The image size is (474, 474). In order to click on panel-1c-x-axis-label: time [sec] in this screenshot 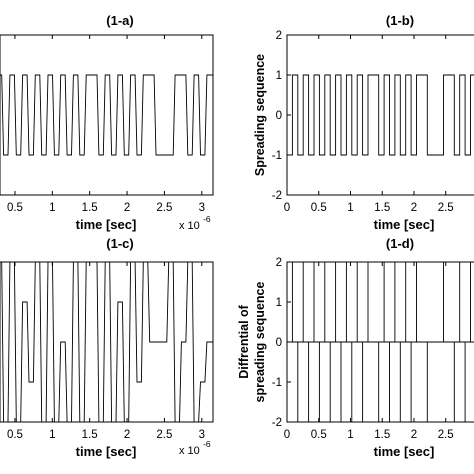, I will do `click(106, 451)`.